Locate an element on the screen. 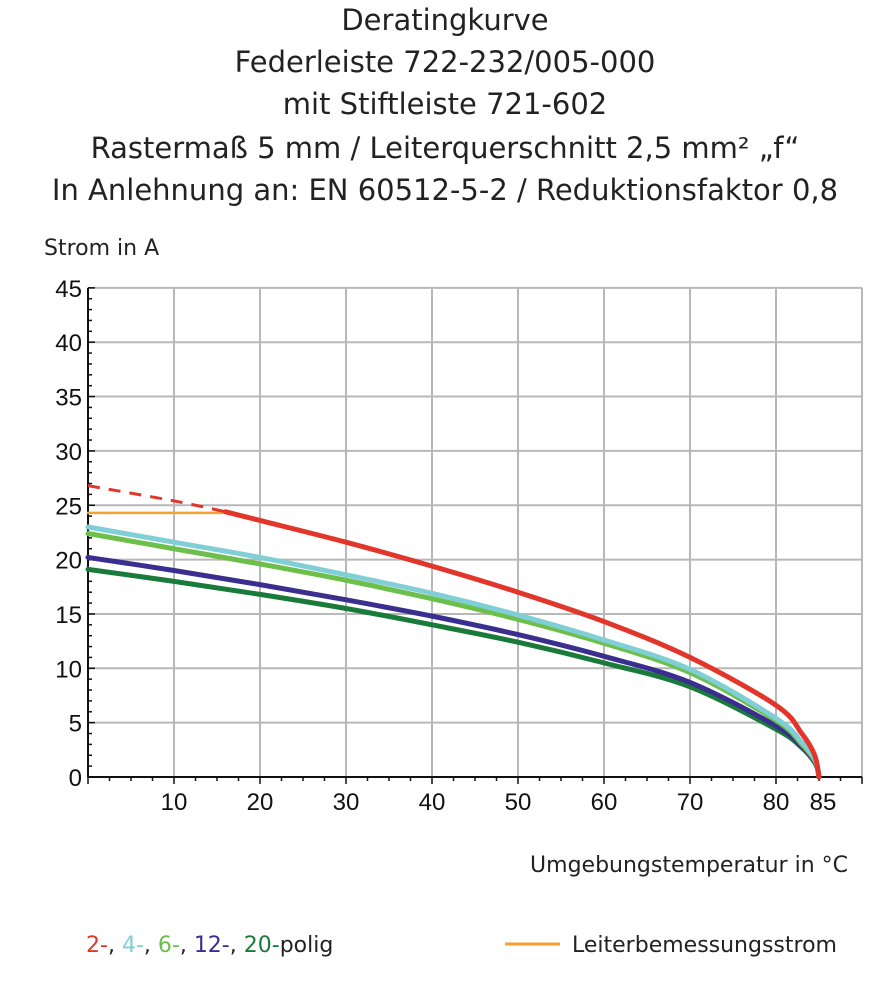  y-tick-label: 0 is located at coordinates (75, 778).